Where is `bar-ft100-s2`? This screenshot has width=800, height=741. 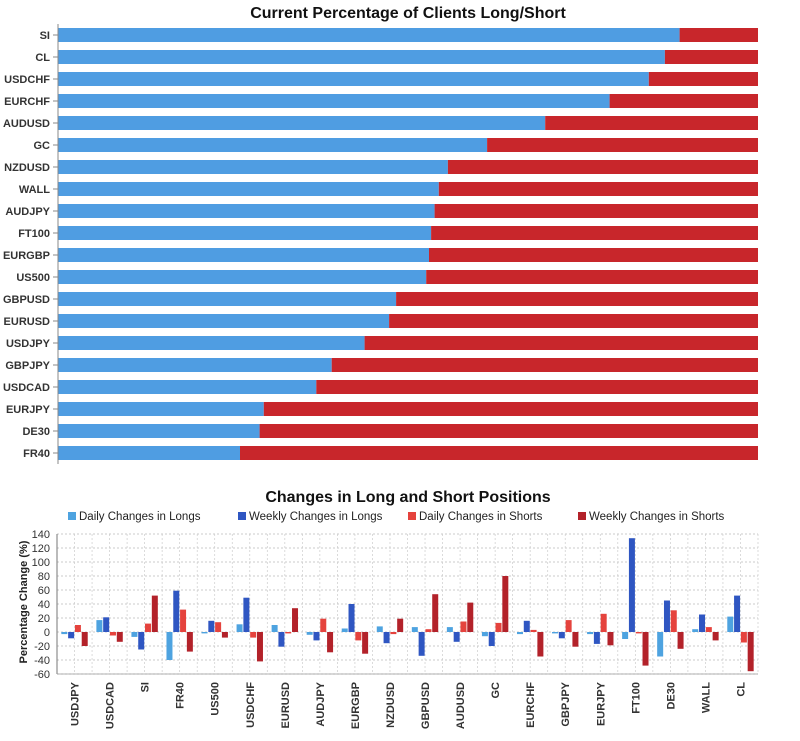
bar-ft100-s2 is located at coordinates (638, 633).